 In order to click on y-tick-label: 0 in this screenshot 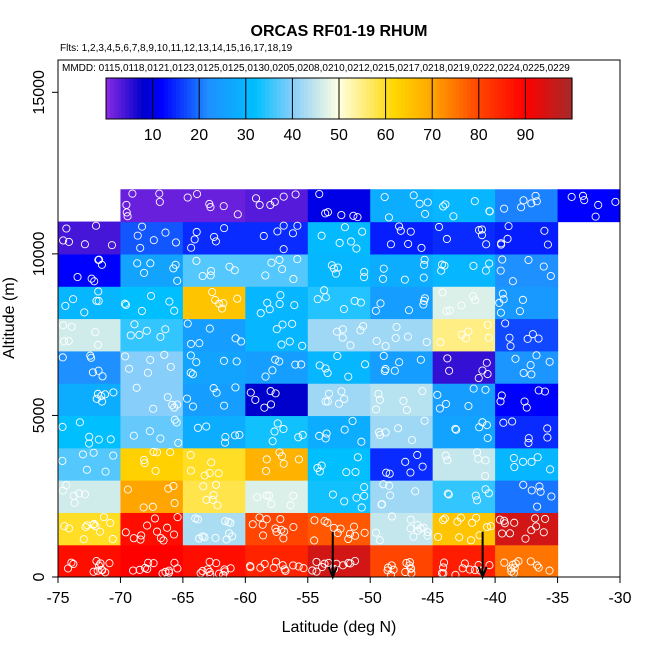, I will do `click(39, 576)`.